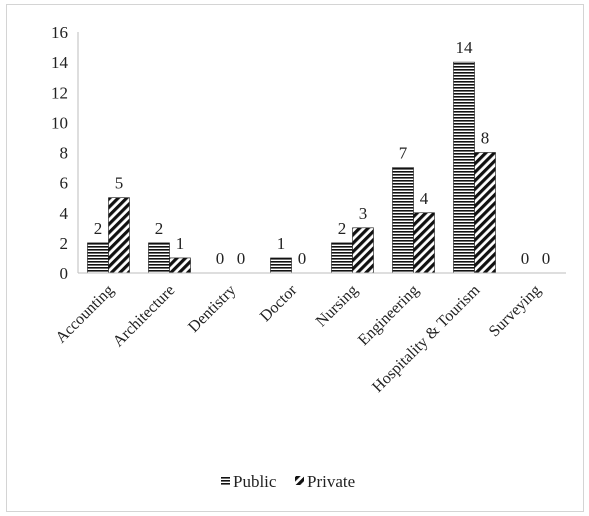 Image resolution: width=589 pixels, height=516 pixels. What do you see at coordinates (342, 228) in the screenshot?
I see `data-label-public-4: 2` at bounding box center [342, 228].